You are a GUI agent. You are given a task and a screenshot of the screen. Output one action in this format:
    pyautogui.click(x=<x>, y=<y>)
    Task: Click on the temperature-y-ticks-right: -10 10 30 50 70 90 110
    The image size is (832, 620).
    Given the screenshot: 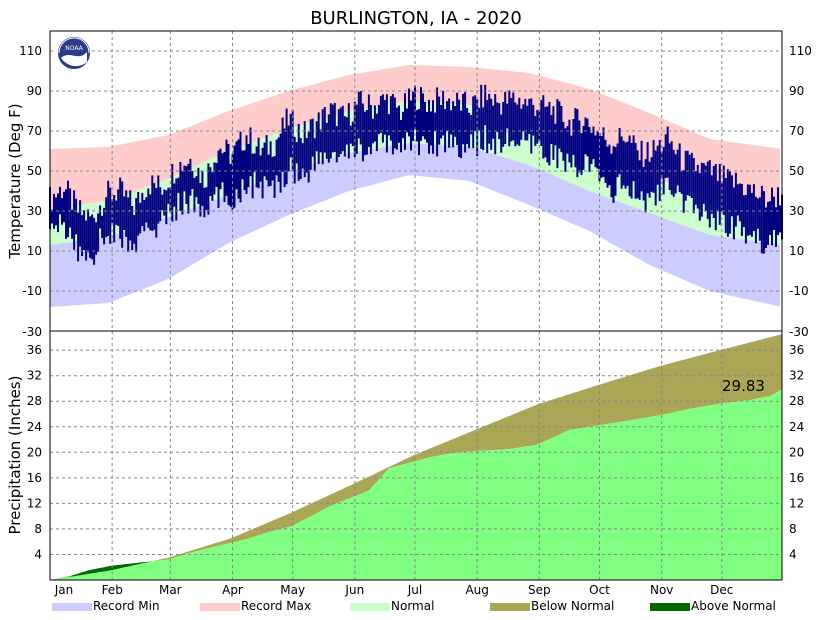 What is the action you would take?
    pyautogui.click(x=800, y=171)
    